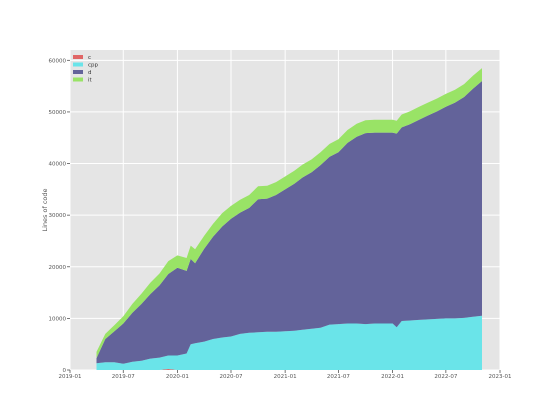 This screenshot has width=554, height=420. What do you see at coordinates (58, 319) in the screenshot?
I see `y-tick-label: 10000` at bounding box center [58, 319].